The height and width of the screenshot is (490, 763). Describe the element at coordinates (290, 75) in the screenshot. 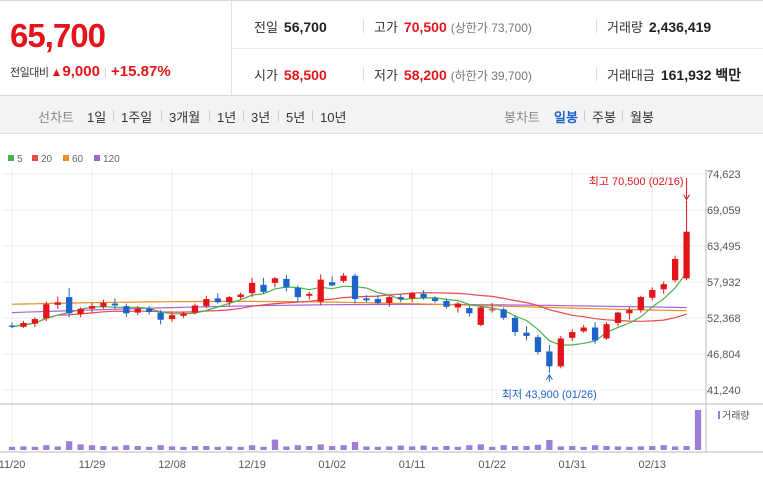

I see `open-price: 시가 58,500` at that location.